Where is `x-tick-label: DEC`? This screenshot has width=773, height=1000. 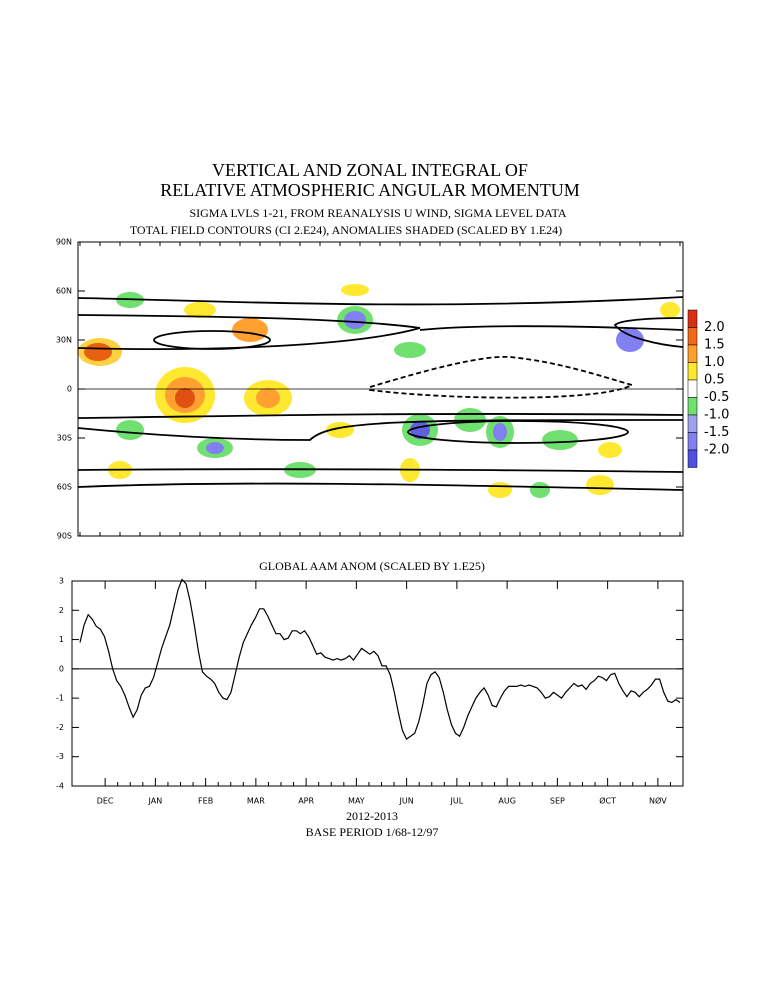
x-tick-label: DEC is located at coordinates (105, 801).